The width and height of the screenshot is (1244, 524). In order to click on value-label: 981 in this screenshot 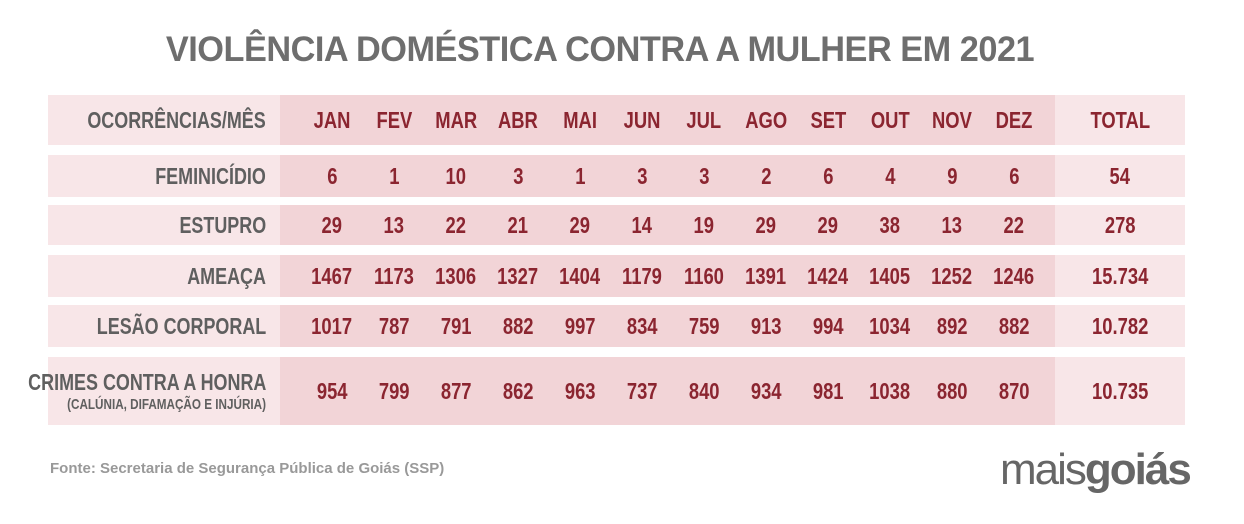, I will do `click(828, 390)`.